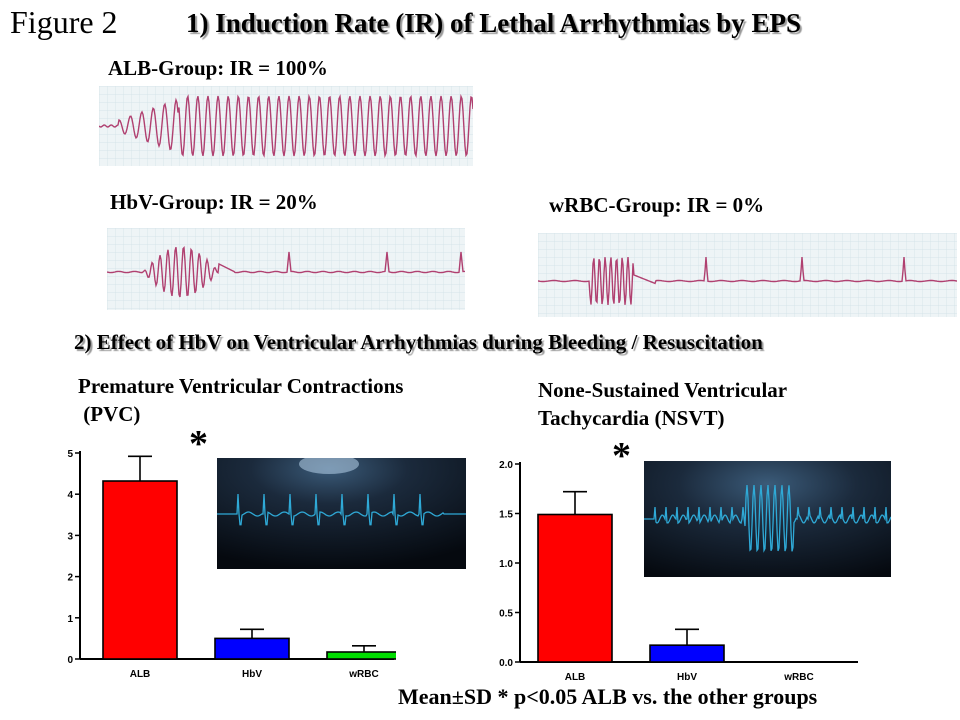 This screenshot has height=720, width=960. Describe the element at coordinates (218, 68) in the screenshot. I see `alb-group-label: ALB-Group: IR = 100%` at that location.